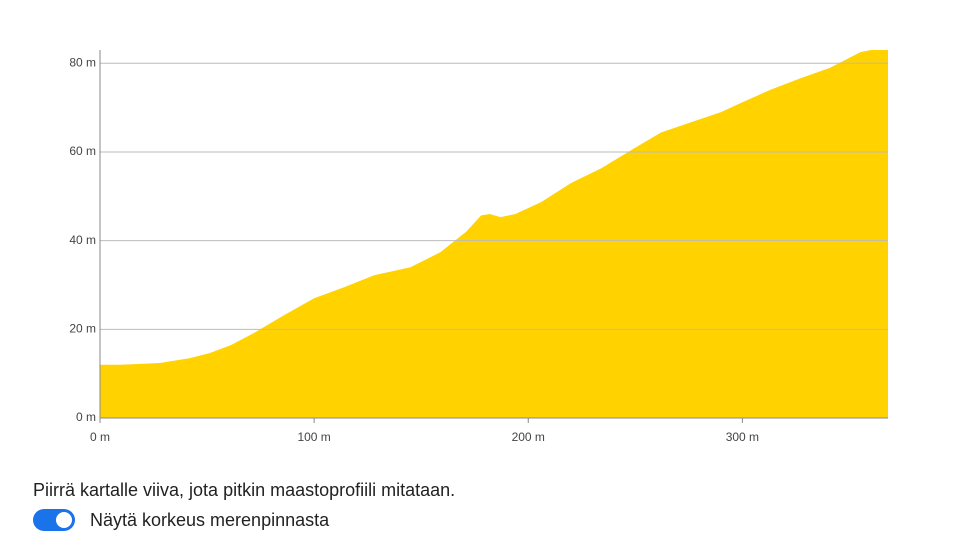 Image resolution: width=963 pixels, height=550 pixels. What do you see at coordinates (86, 417) in the screenshot?
I see `y-tick-label: 0 m` at bounding box center [86, 417].